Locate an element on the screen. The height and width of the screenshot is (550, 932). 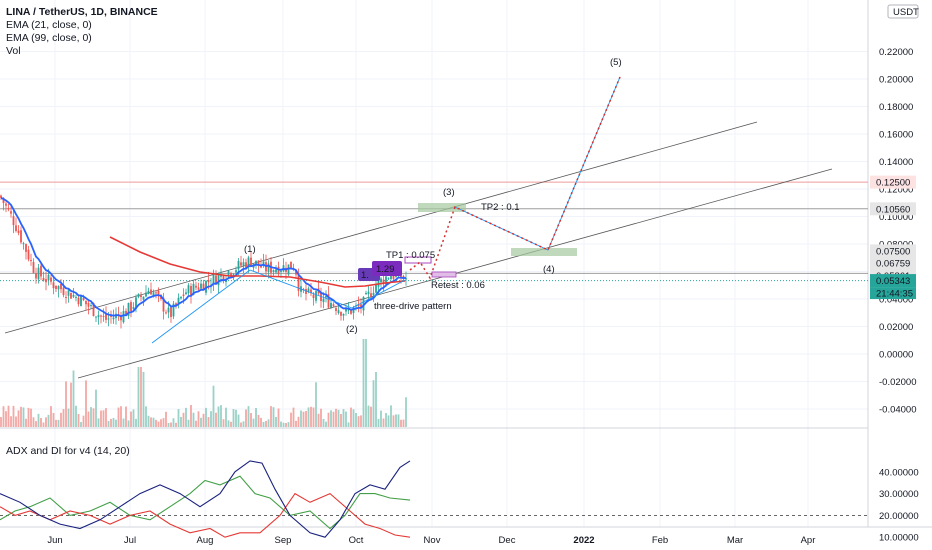
symbol-title: LINA / TetherUS, 1D, BINANCE is located at coordinates (82, 12).